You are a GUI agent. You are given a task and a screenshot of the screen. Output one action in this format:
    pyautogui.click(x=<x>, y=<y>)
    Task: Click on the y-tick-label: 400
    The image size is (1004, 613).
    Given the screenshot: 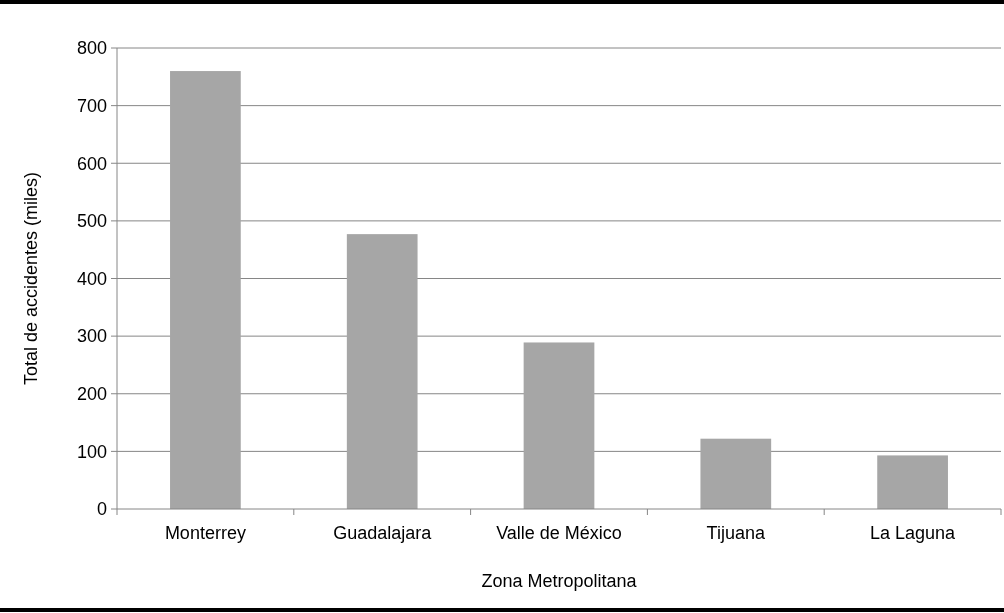 What is the action you would take?
    pyautogui.click(x=91, y=278)
    